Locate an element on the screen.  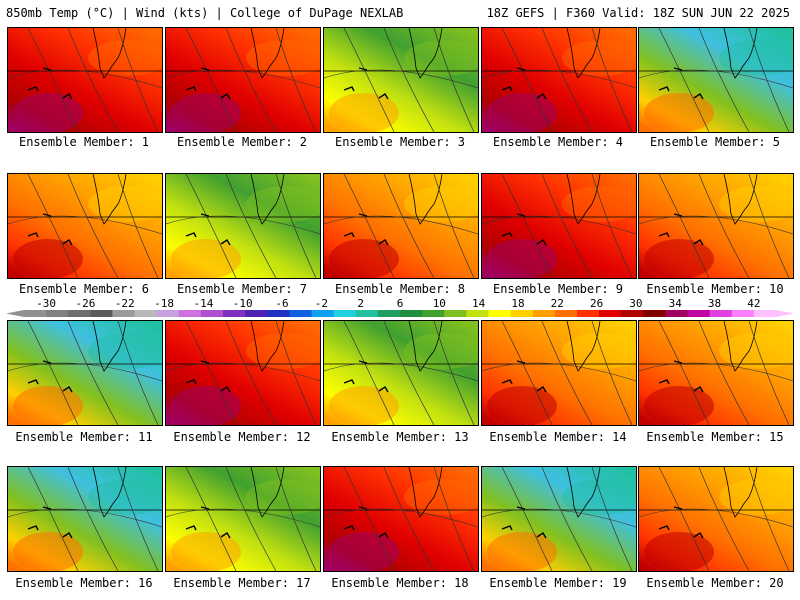
colorbar-tick-label: -6 is located at coordinates (281, 303).